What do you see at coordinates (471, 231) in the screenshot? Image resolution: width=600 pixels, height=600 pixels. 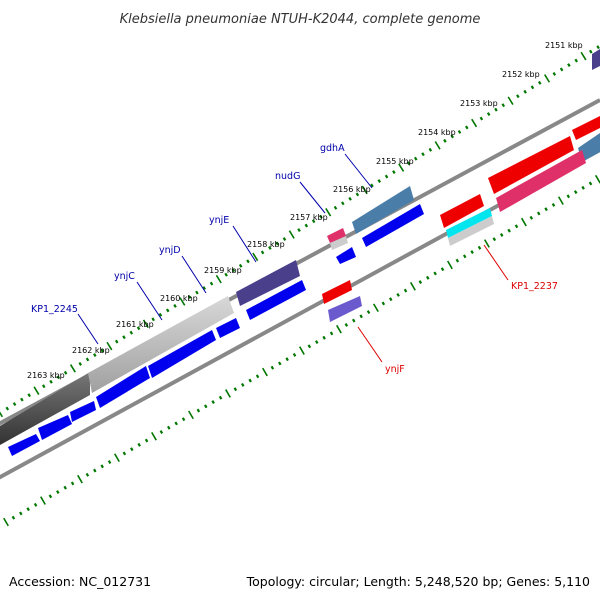 I see `gene-block-lightgray` at bounding box center [471, 231].